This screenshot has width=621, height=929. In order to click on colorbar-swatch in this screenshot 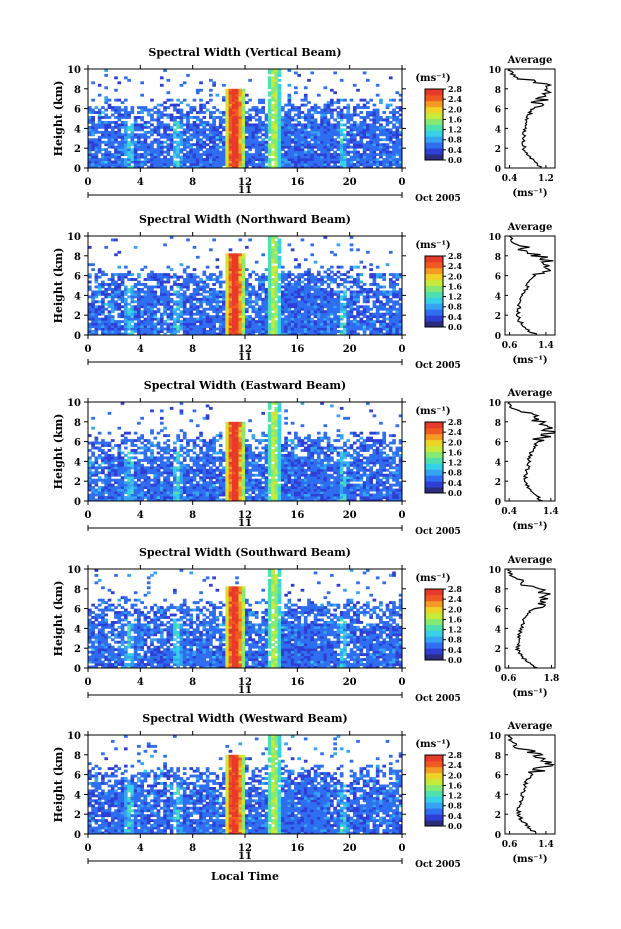, I will do `click(434, 282)`.